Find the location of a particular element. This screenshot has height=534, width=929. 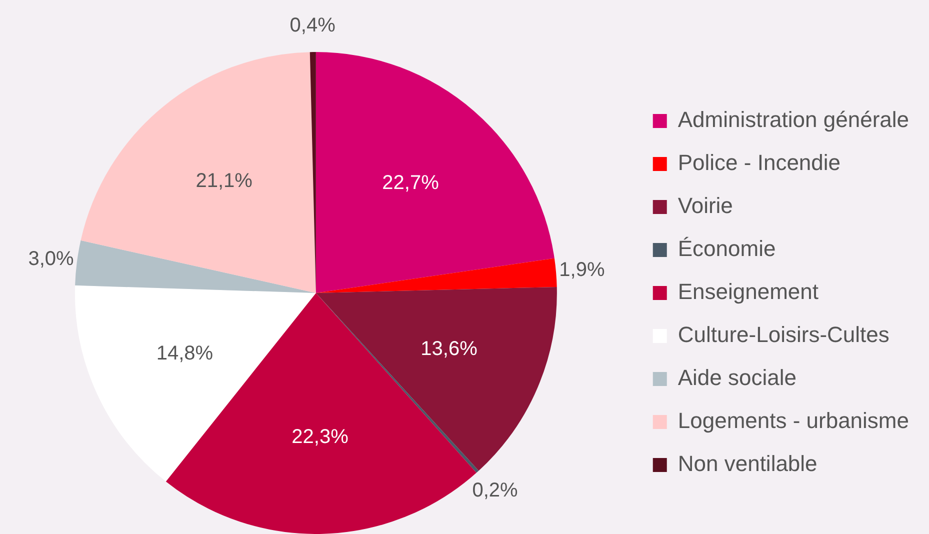

legend-label: Économie is located at coordinates (727, 249).